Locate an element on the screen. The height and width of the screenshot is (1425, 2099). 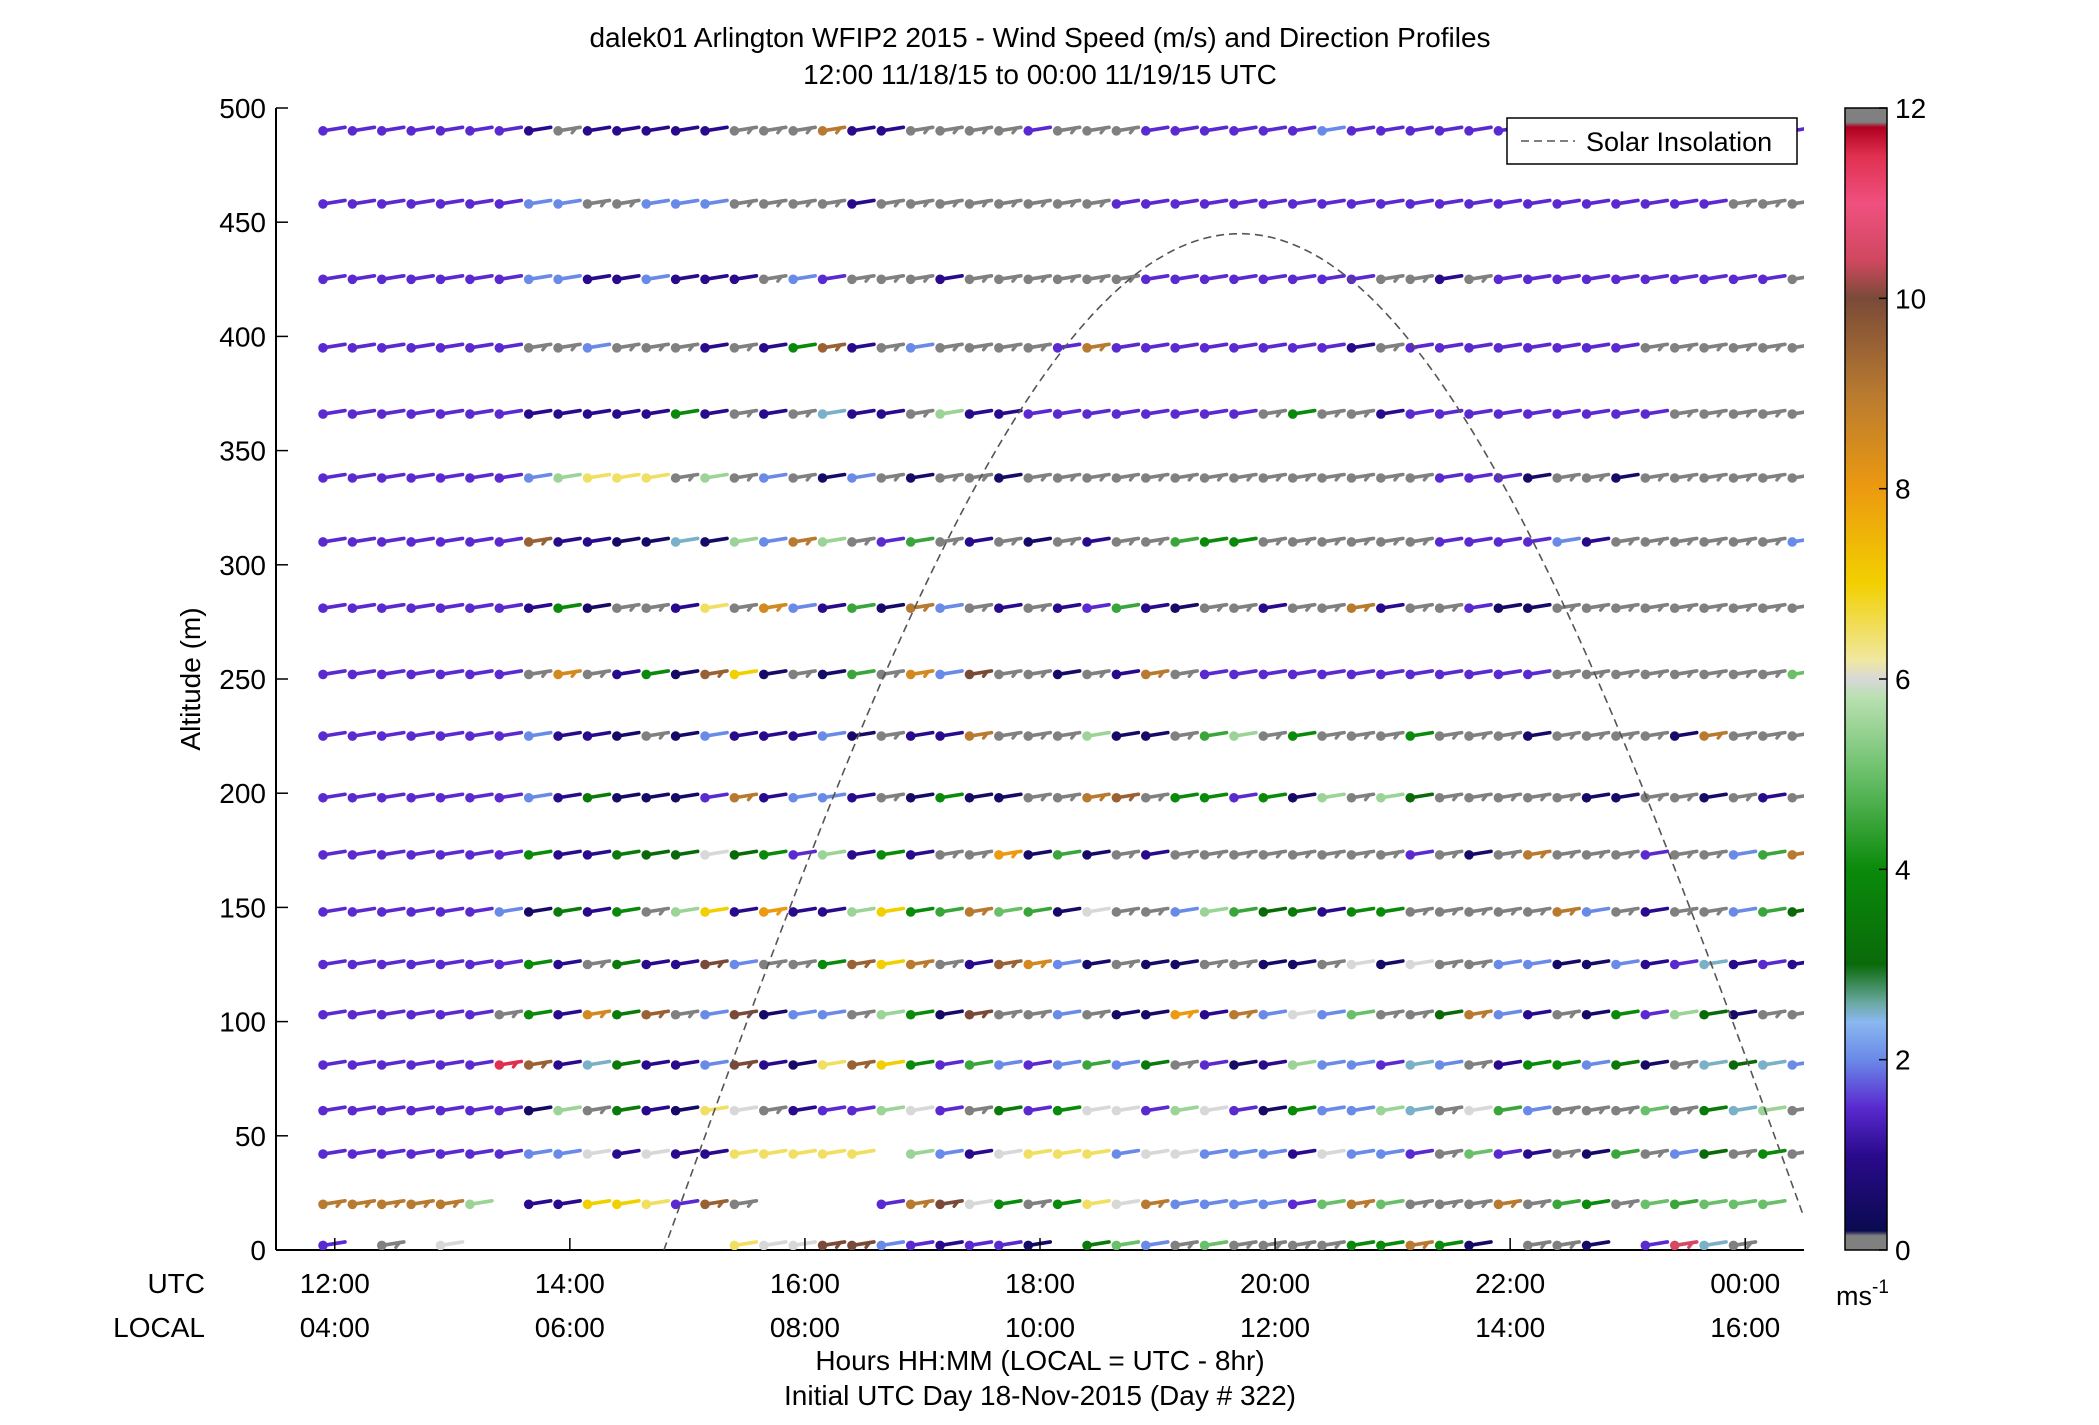
x-tick-label-utc: 22:00 is located at coordinates (1510, 1283).